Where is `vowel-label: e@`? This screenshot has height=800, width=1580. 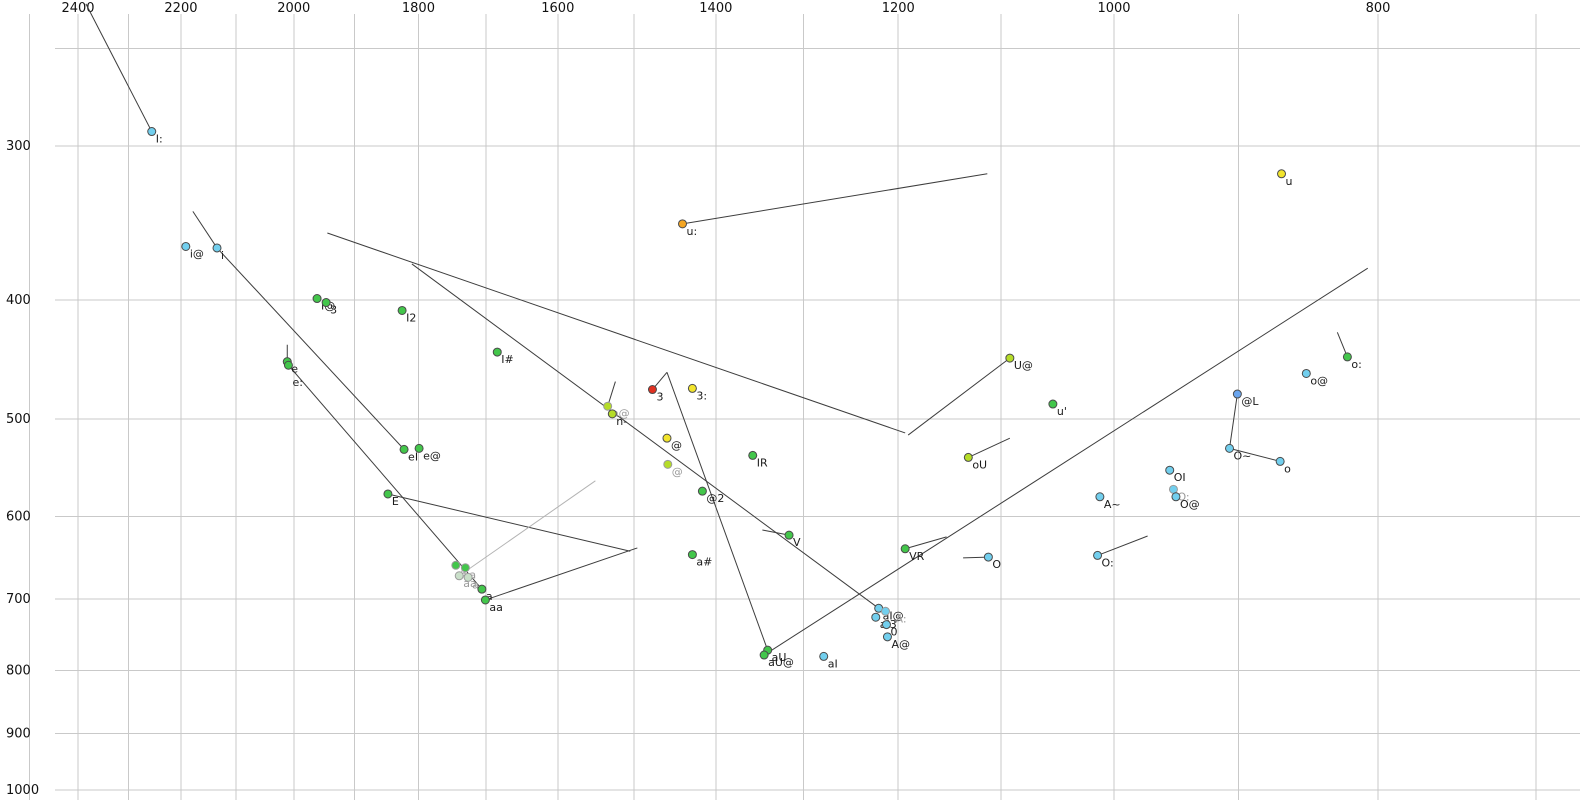 vowel-label: e@ is located at coordinates (432, 455).